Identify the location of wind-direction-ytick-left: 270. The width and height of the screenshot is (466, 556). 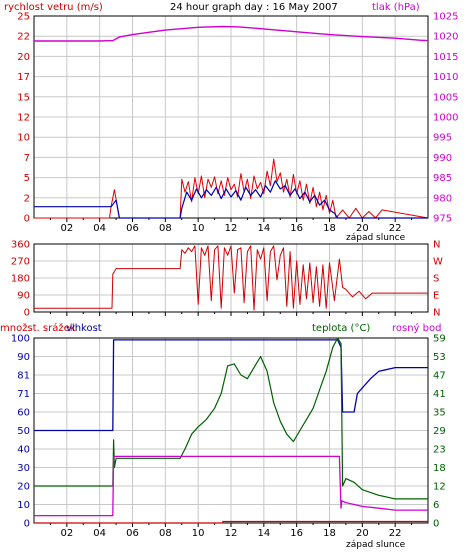
(20, 262).